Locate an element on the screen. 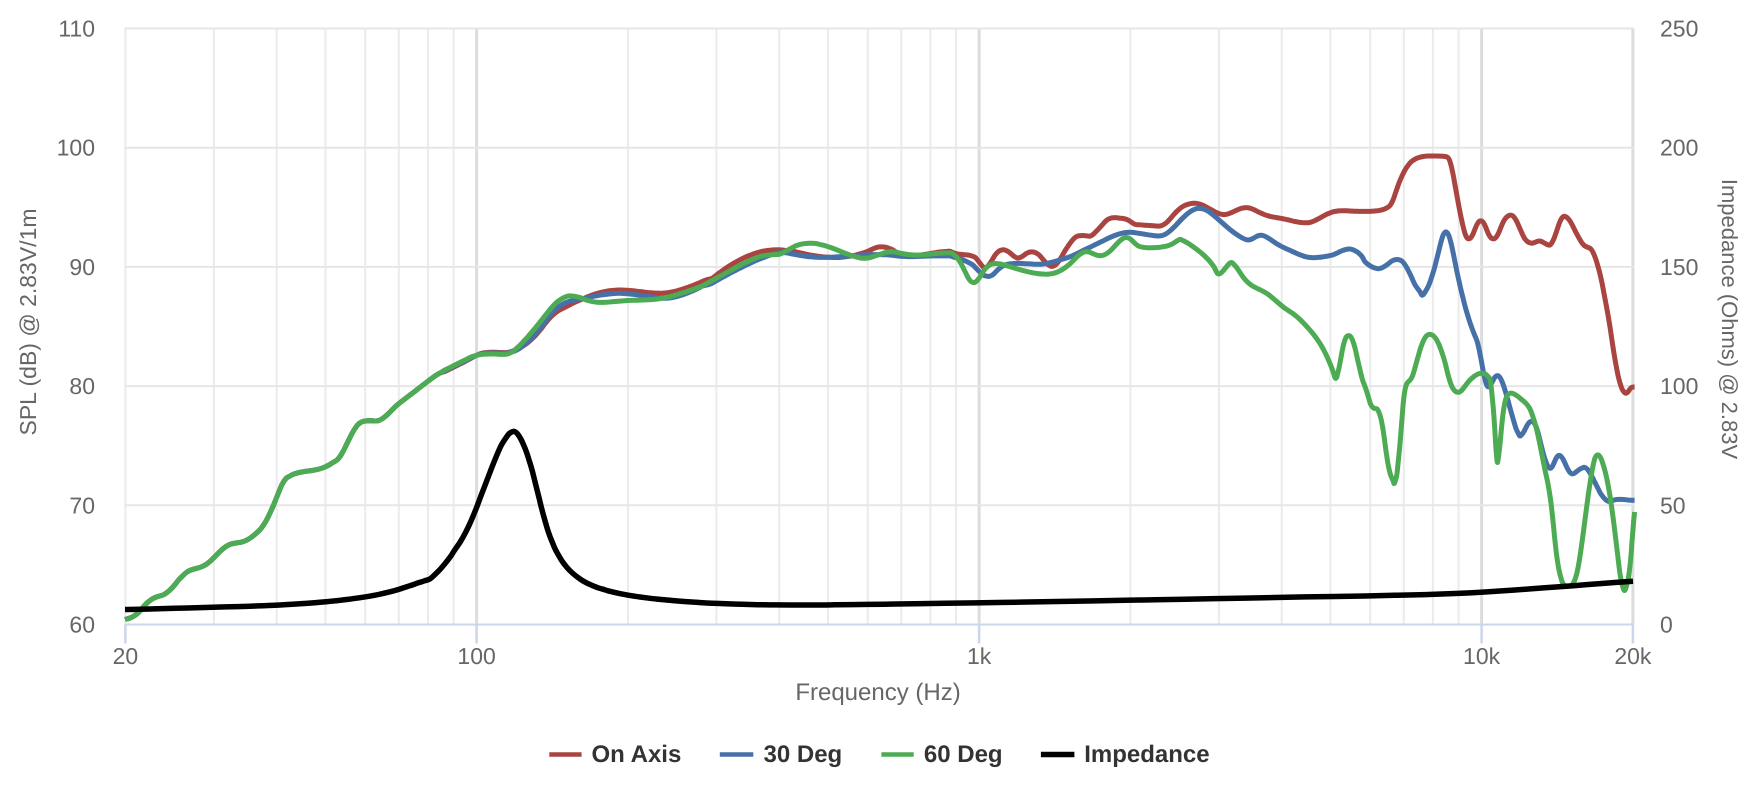  svg-text: 90 is located at coordinates (82, 267).